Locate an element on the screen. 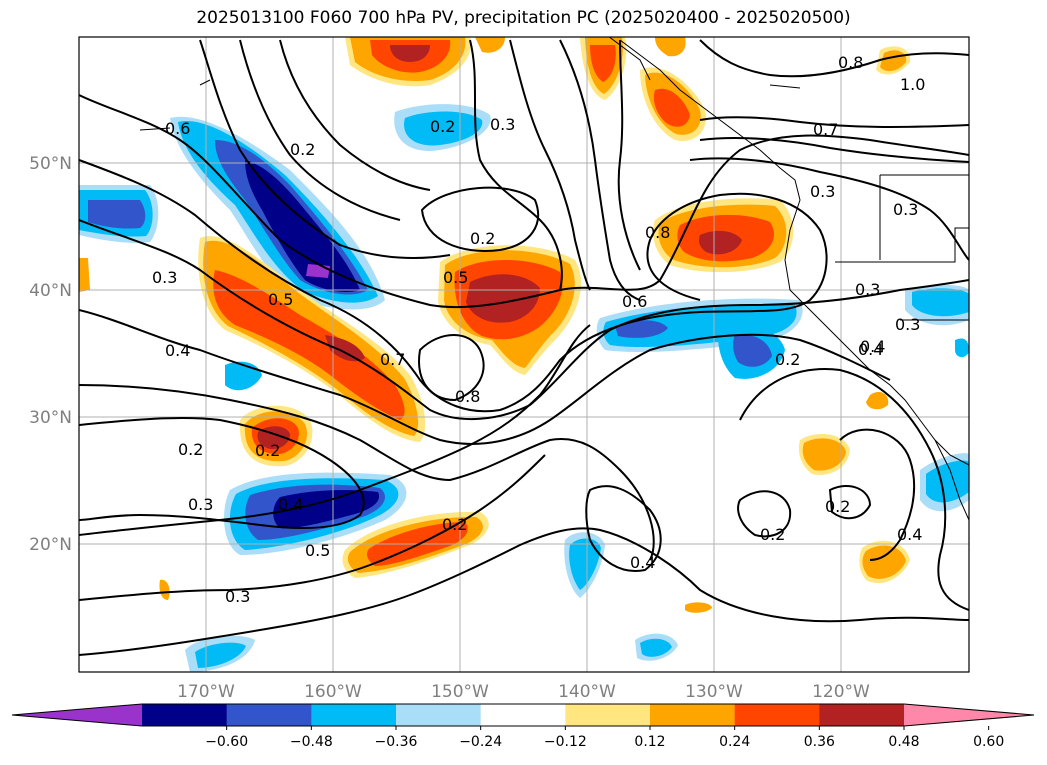 This screenshot has width=1047, height=765. lon-label: 170°W is located at coordinates (206, 692).